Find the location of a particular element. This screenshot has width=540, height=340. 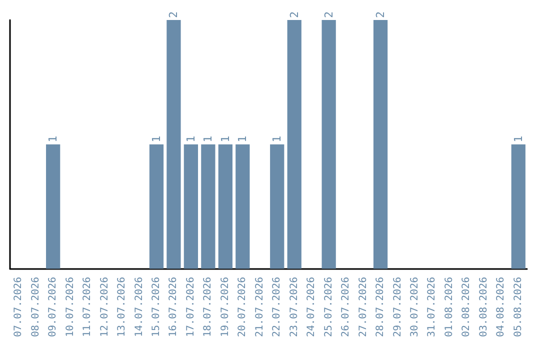

x-tick-label: 19.07.2026 is located at coordinates (225, 307).